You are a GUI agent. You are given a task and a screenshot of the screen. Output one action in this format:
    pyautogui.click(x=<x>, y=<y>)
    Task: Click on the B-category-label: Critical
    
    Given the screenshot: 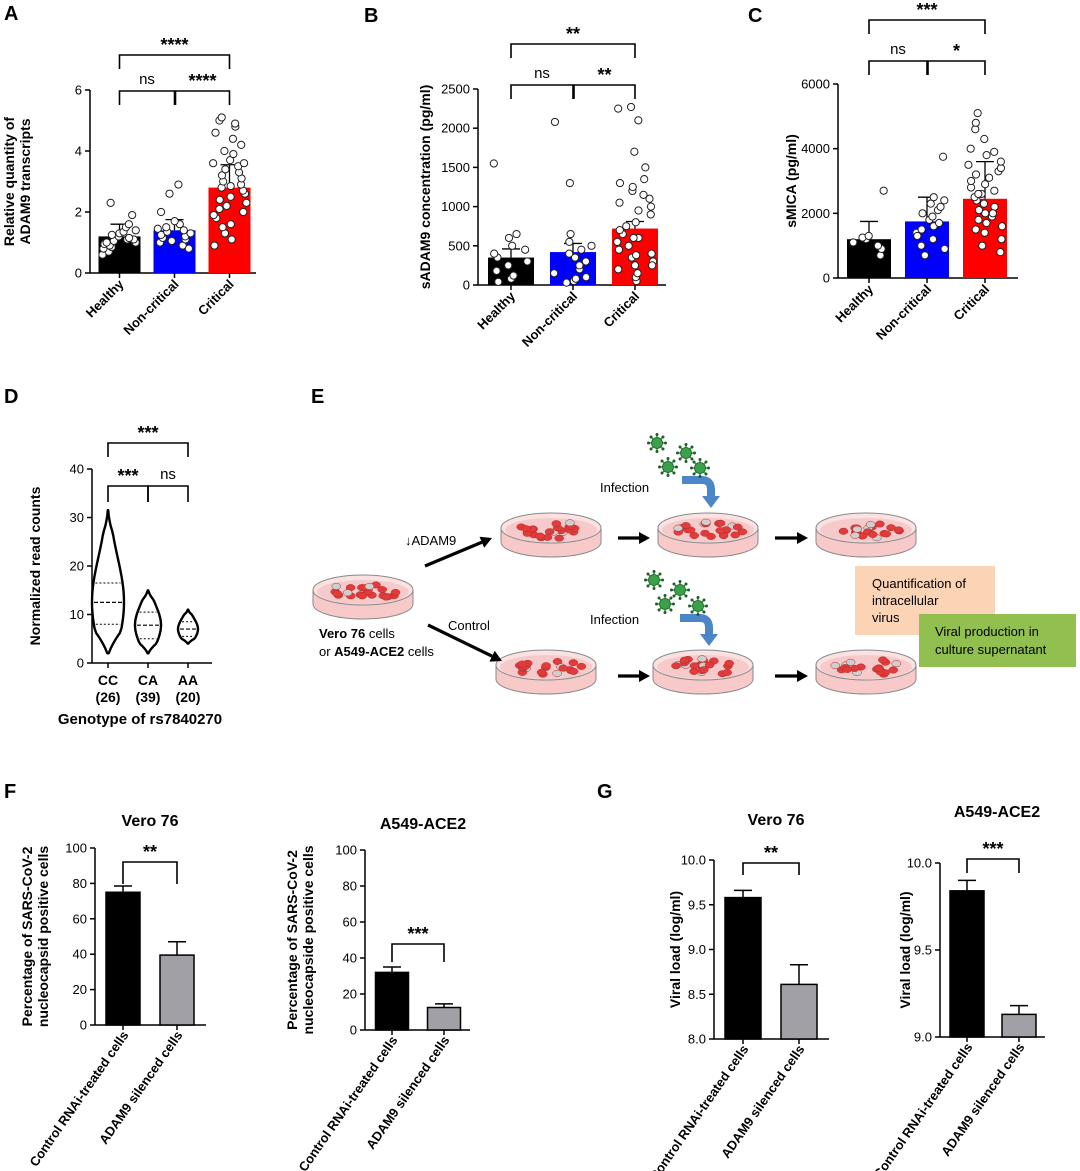 What is the action you would take?
    pyautogui.click(x=621, y=310)
    